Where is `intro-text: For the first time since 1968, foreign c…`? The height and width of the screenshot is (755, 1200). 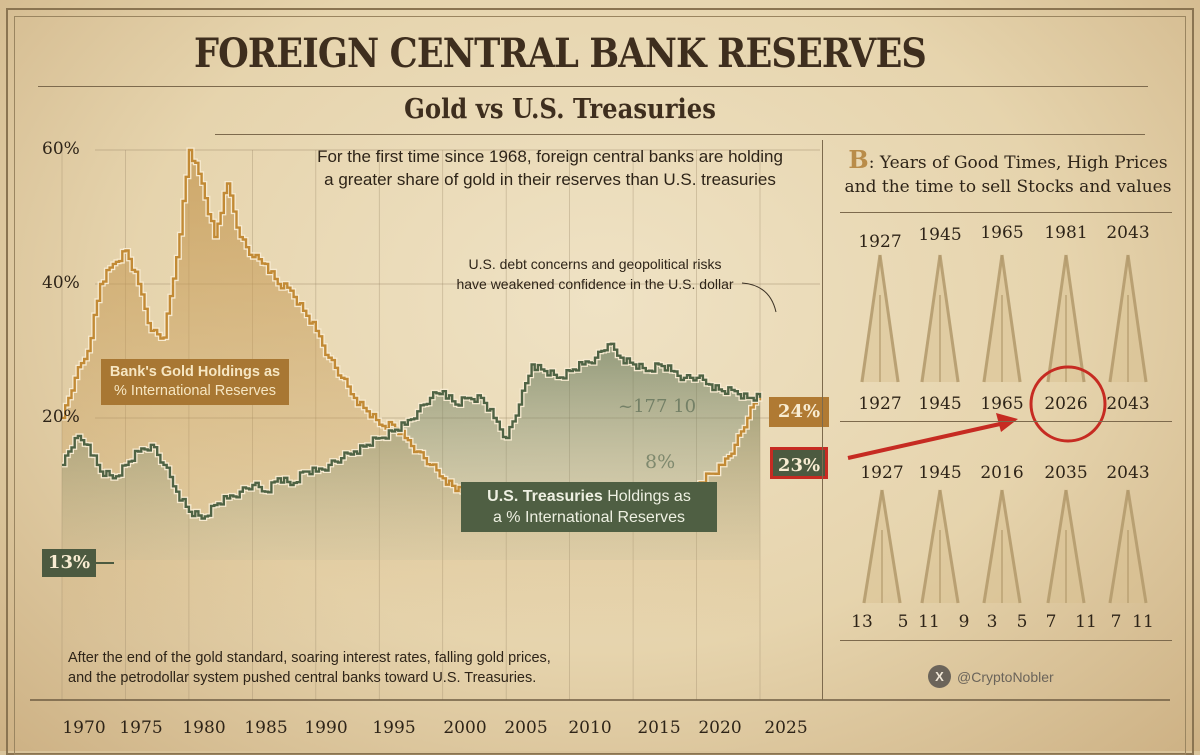
intro-text: For the first time since 1968, foreign c… is located at coordinates (550, 168).